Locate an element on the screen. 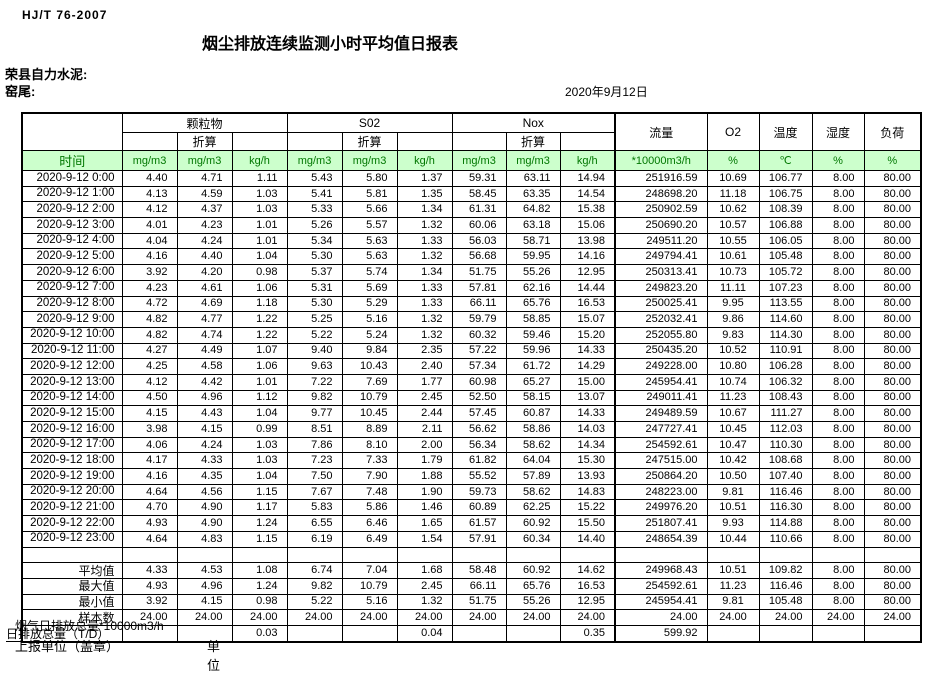  value-cell: 6.55 is located at coordinates (314, 523).